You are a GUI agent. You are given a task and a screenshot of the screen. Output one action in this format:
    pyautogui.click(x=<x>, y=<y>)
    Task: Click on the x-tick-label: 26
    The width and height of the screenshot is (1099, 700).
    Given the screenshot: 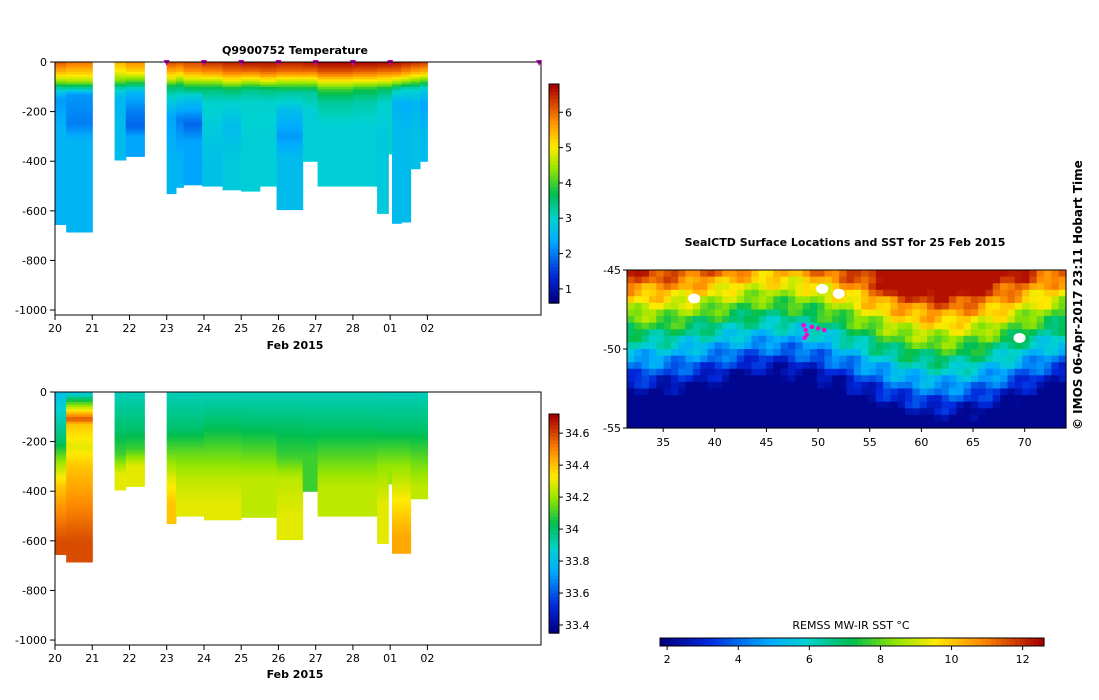 What is the action you would take?
    pyautogui.click(x=278, y=328)
    